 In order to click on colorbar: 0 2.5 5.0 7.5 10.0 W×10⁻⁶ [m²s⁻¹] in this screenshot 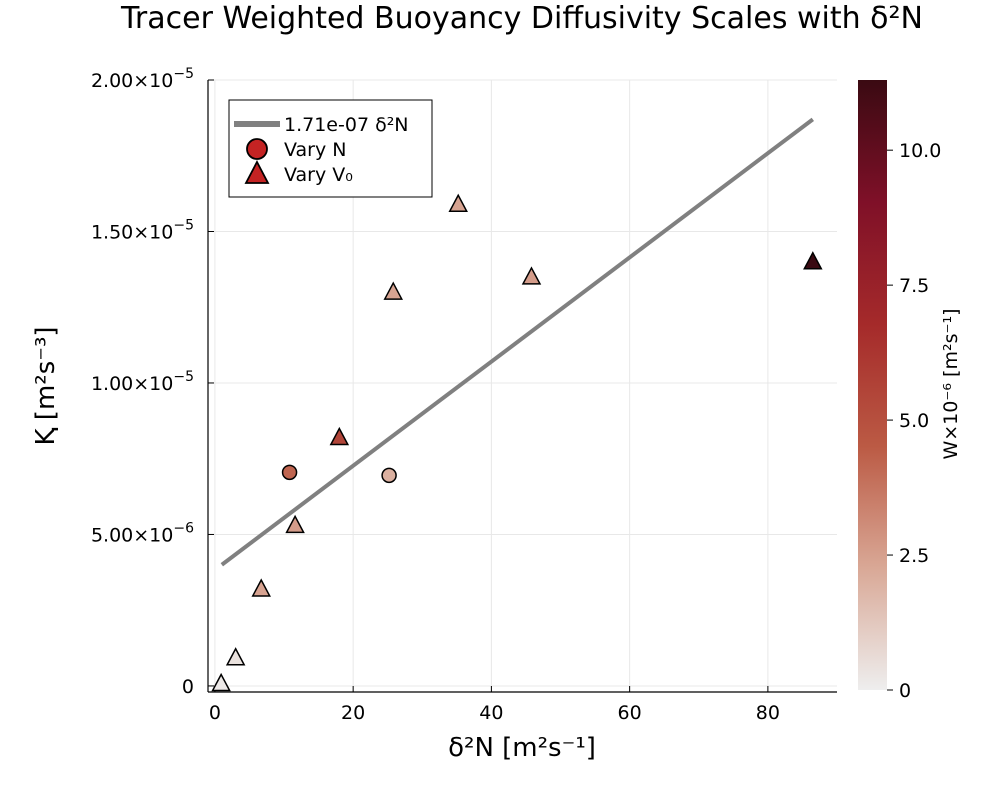, I will do `click(910, 391)`.